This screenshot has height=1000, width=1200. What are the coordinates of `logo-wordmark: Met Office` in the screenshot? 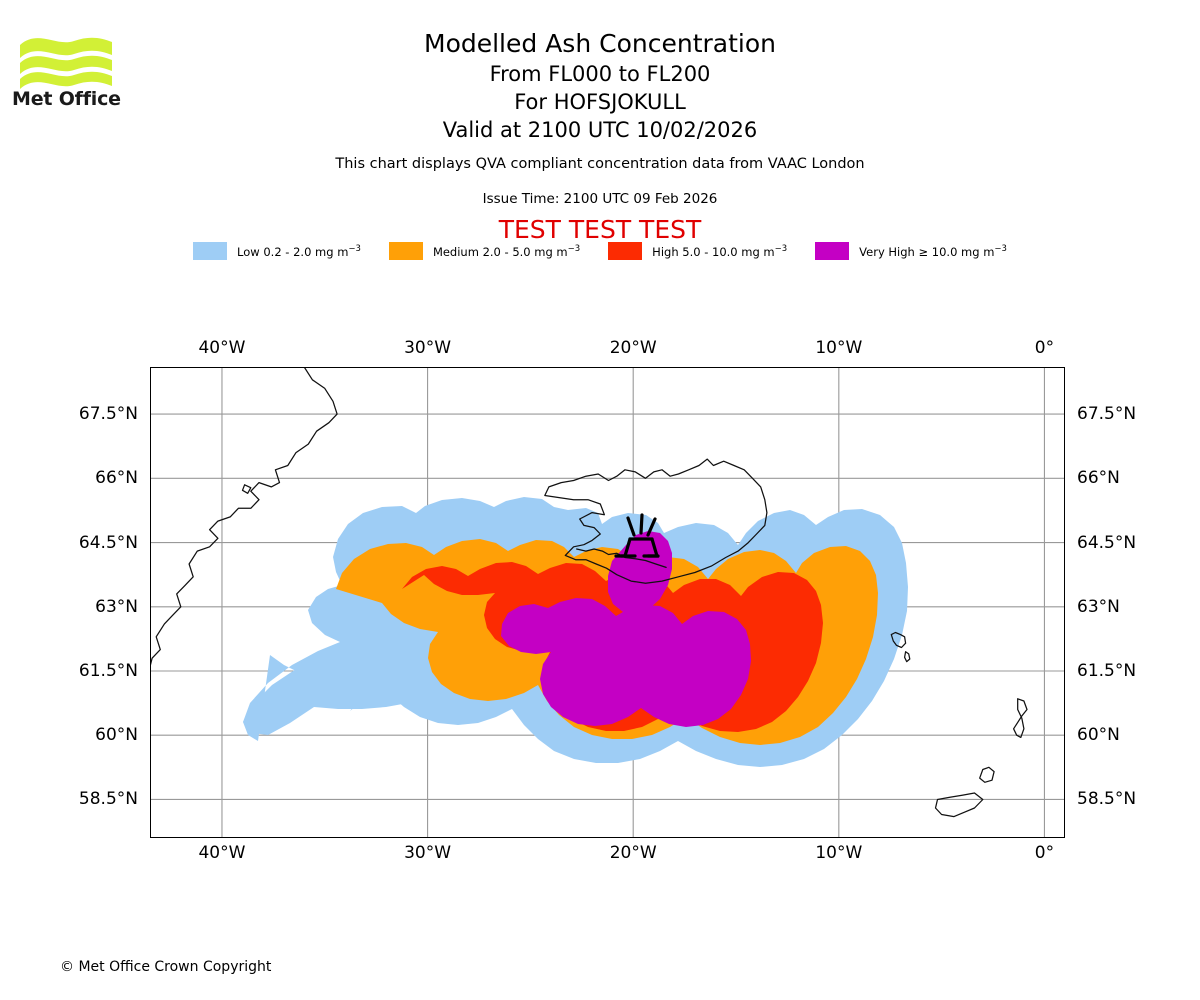 It's located at (66, 99).